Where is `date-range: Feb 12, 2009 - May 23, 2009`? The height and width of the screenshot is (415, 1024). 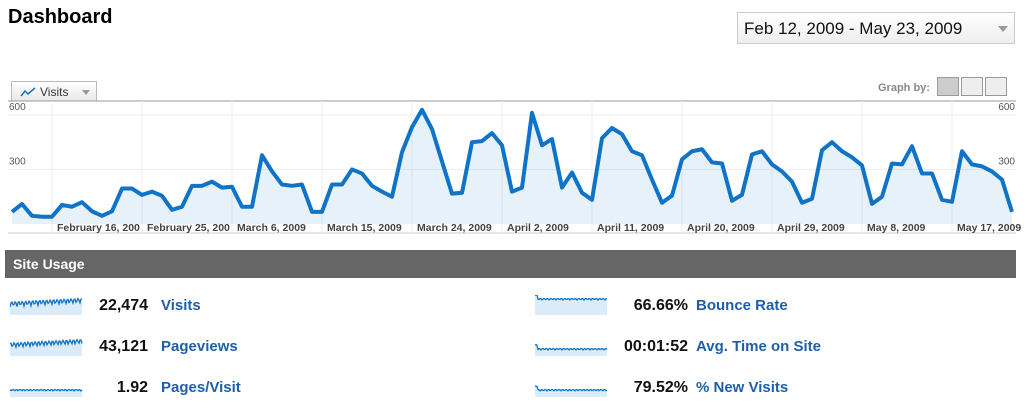 date-range: Feb 12, 2009 - May 23, 2009 is located at coordinates (853, 28).